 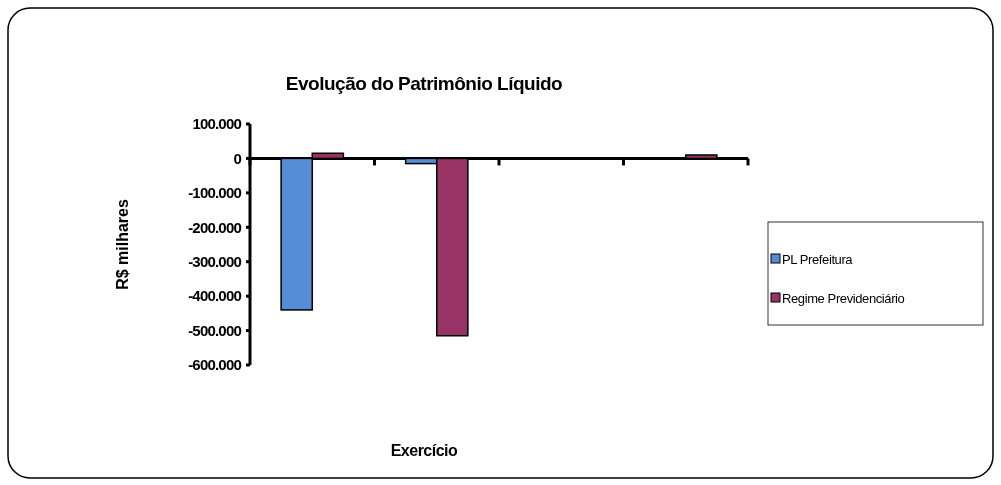 What do you see at coordinates (215, 261) in the screenshot?
I see `y-tick-label: -300.000` at bounding box center [215, 261].